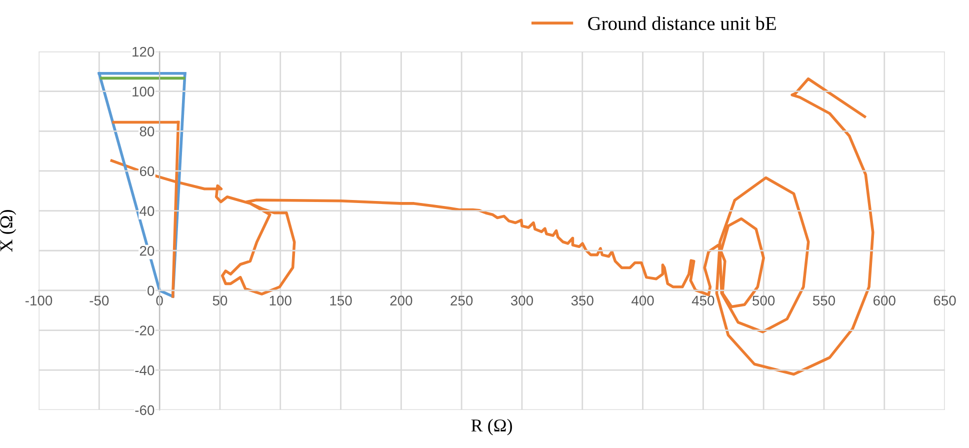 This screenshot has height=448, width=969. I want to click on y-tick-label: -20, so click(144, 331).